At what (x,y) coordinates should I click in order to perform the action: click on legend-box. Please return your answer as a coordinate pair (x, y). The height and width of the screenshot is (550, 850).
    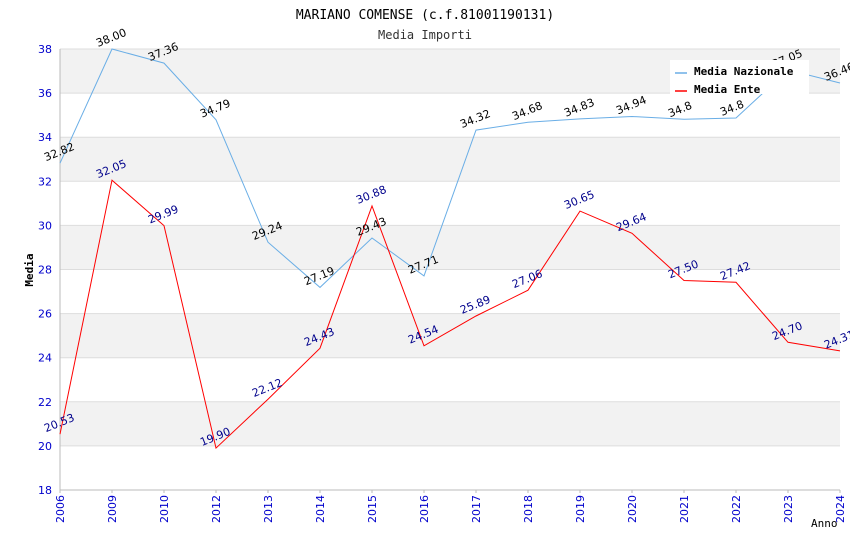
    Looking at the image, I should click on (739, 77).